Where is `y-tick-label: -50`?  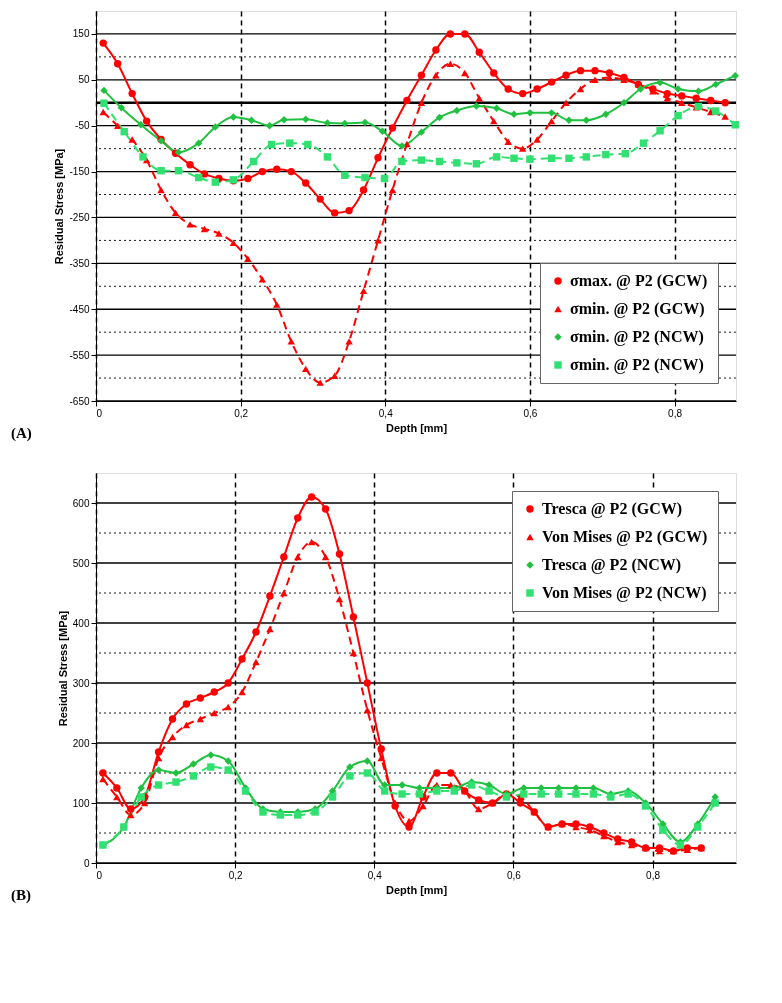
y-tick-label: -50 is located at coordinates (82, 126).